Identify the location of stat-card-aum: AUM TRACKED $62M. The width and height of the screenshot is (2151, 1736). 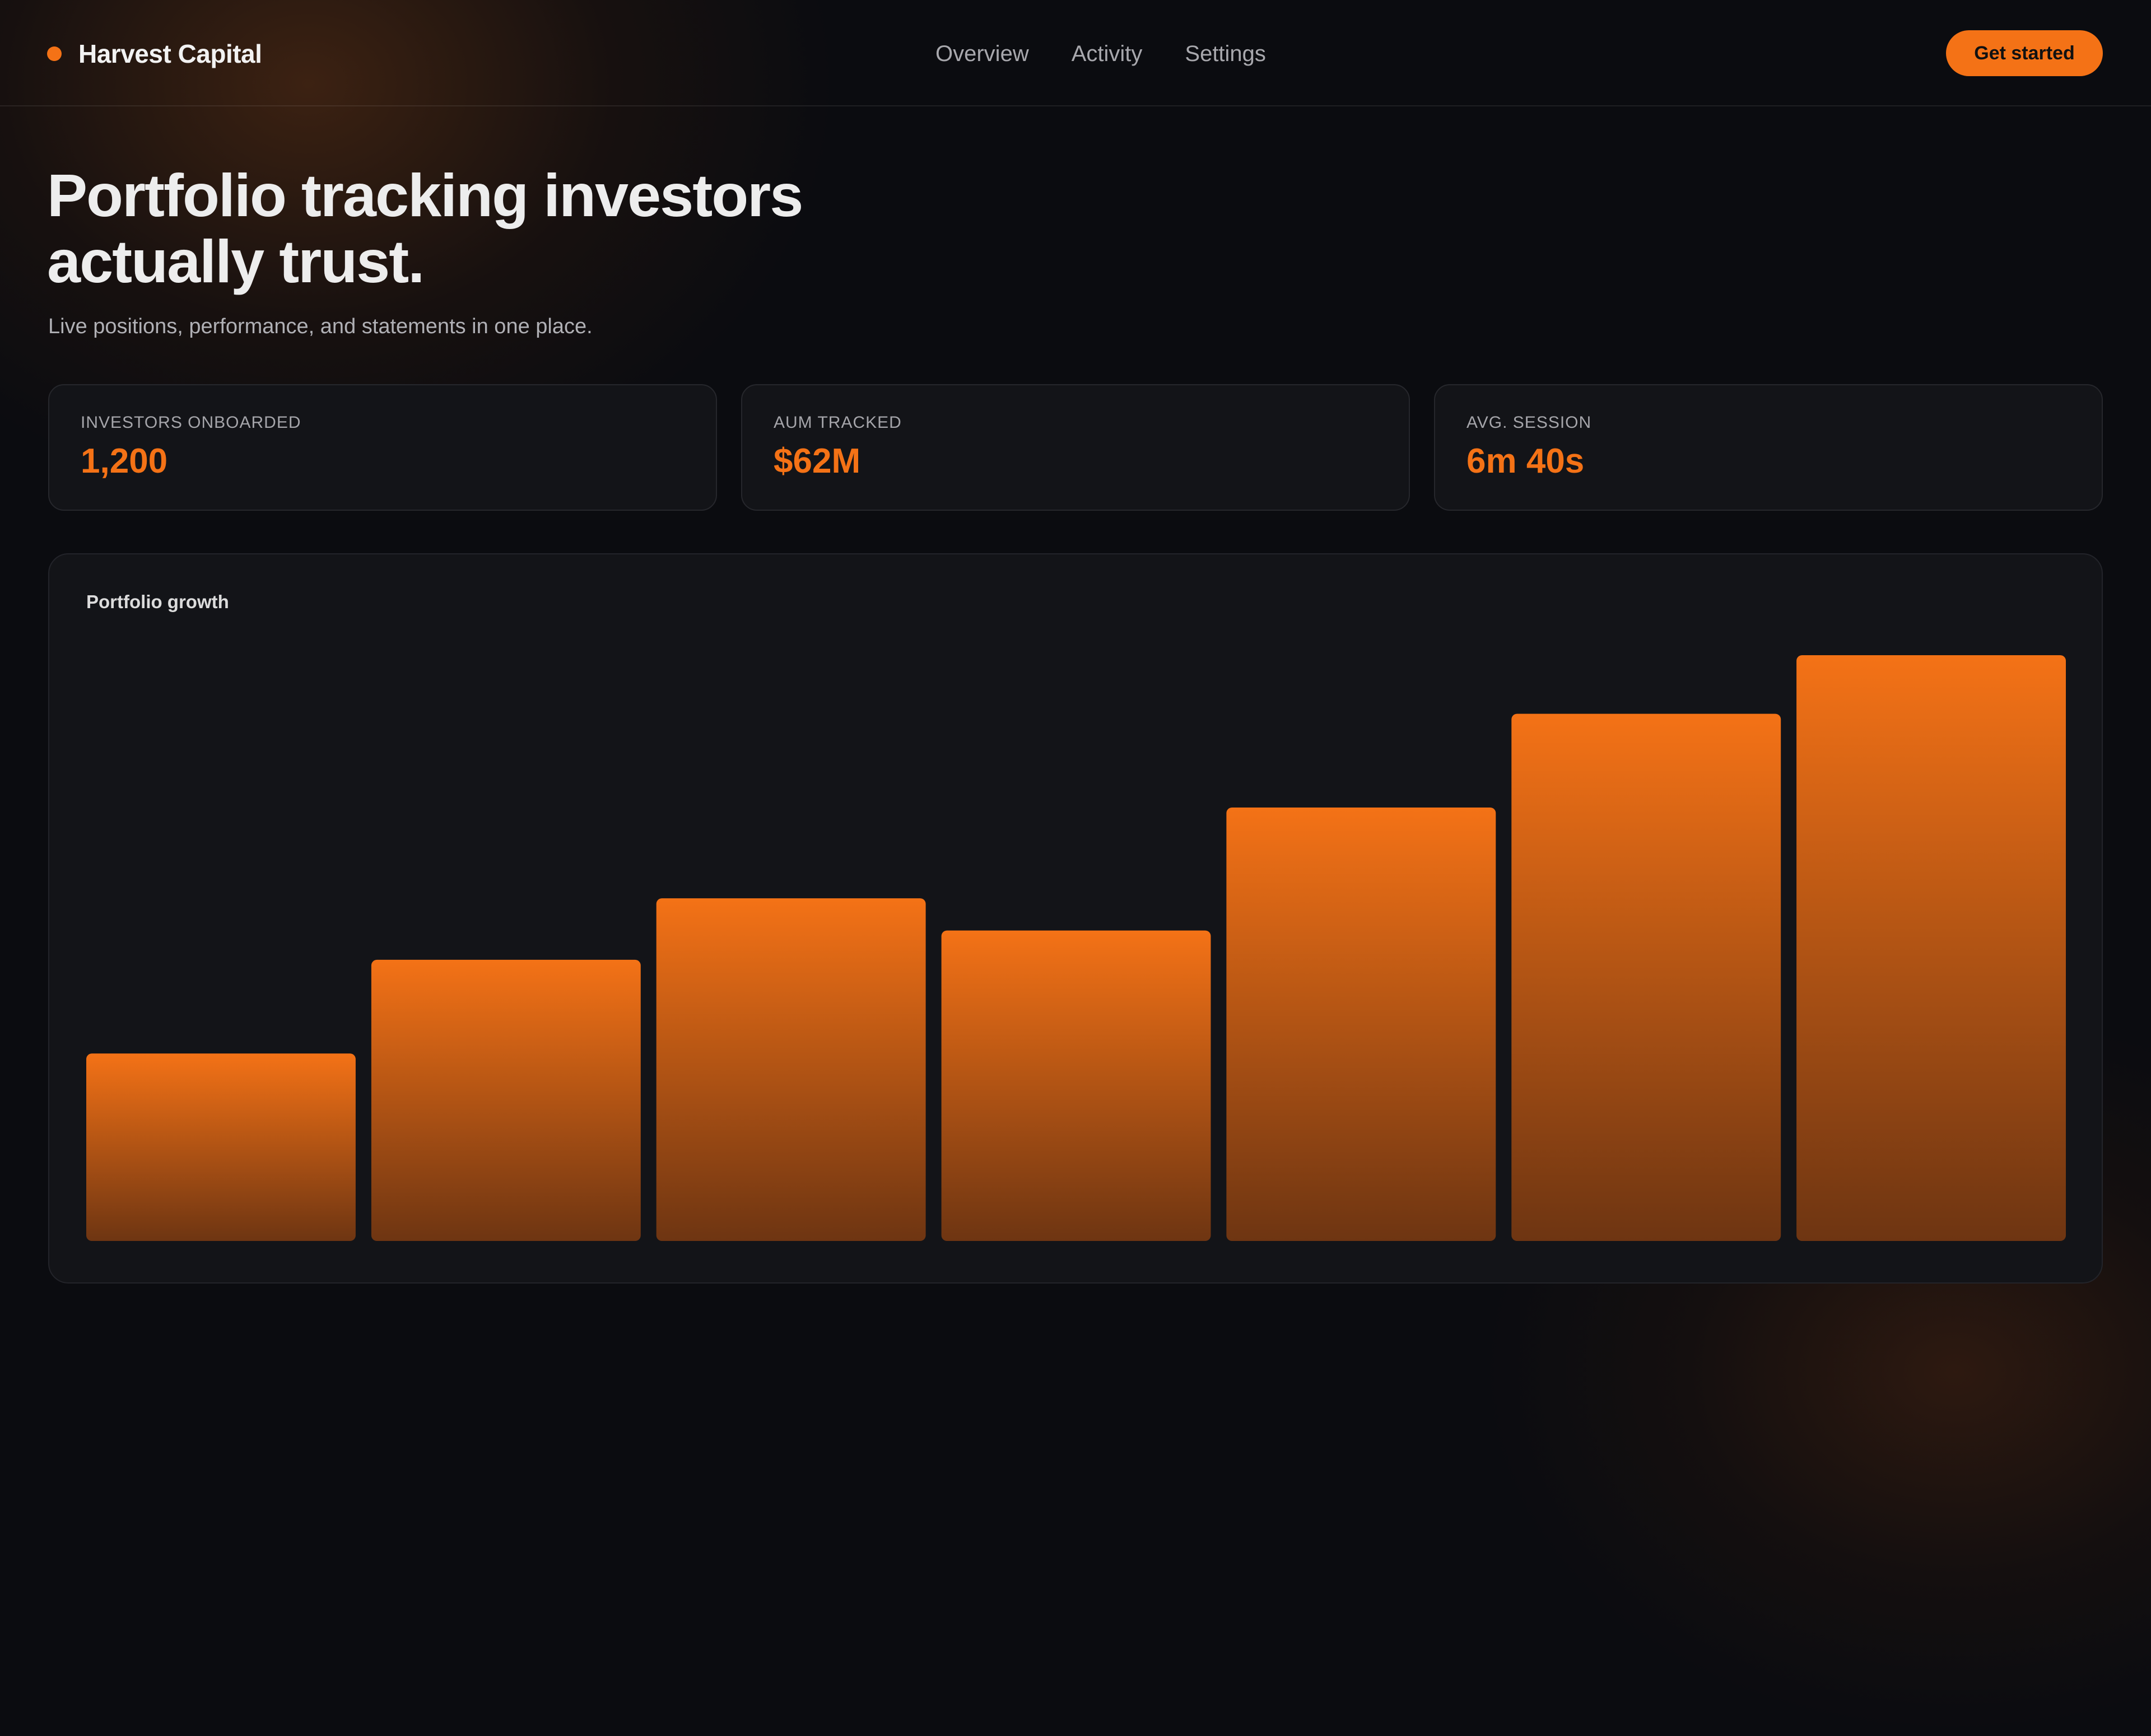
(1075, 448).